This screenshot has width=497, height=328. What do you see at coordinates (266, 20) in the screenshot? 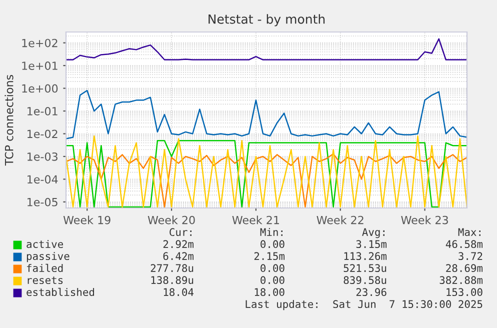
I see `chart-title: Netstat - by month` at bounding box center [266, 20].